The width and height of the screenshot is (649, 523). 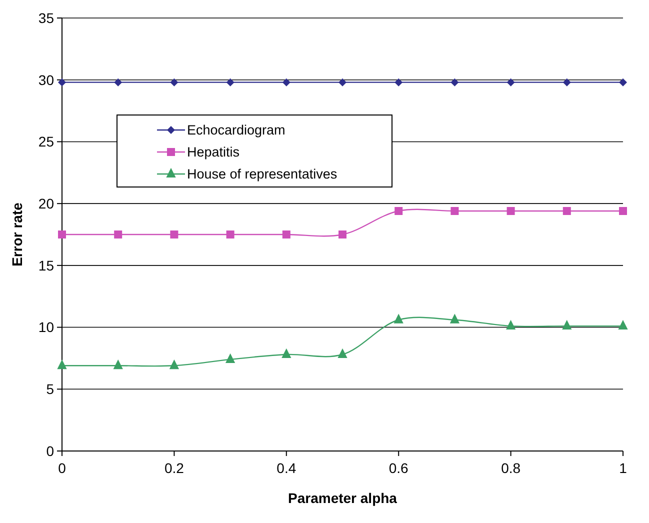 I want to click on legend-label: Echocardiogram, so click(x=236, y=130).